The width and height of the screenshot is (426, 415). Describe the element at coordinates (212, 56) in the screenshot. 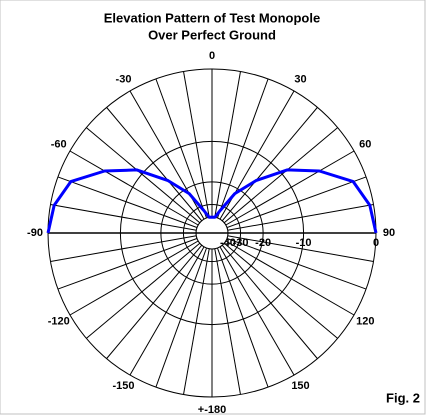

I see `theta-tick-label: 0` at that location.